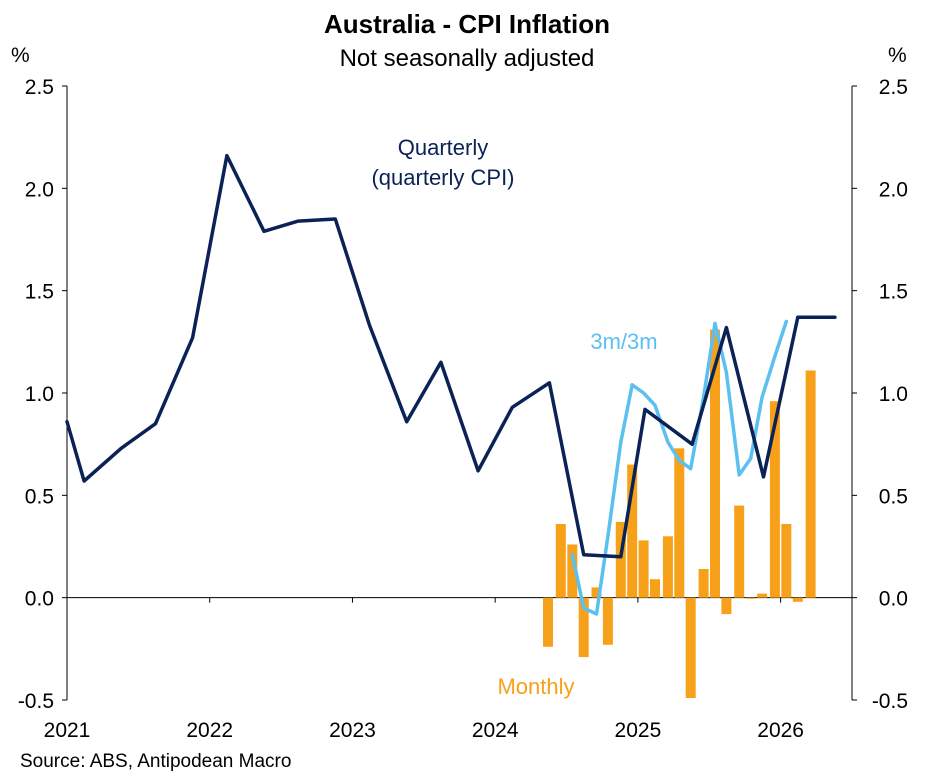 This screenshot has width=931, height=781. Describe the element at coordinates (893, 394) in the screenshot. I see `y-tick-label-right: 1.0` at that location.